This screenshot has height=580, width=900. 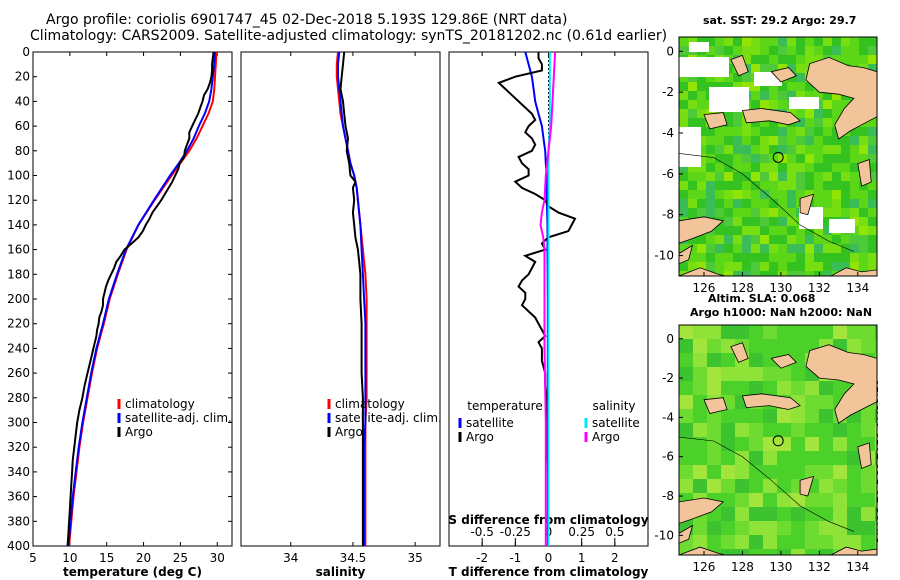 I want to click on map-frame, so click(x=778, y=440).